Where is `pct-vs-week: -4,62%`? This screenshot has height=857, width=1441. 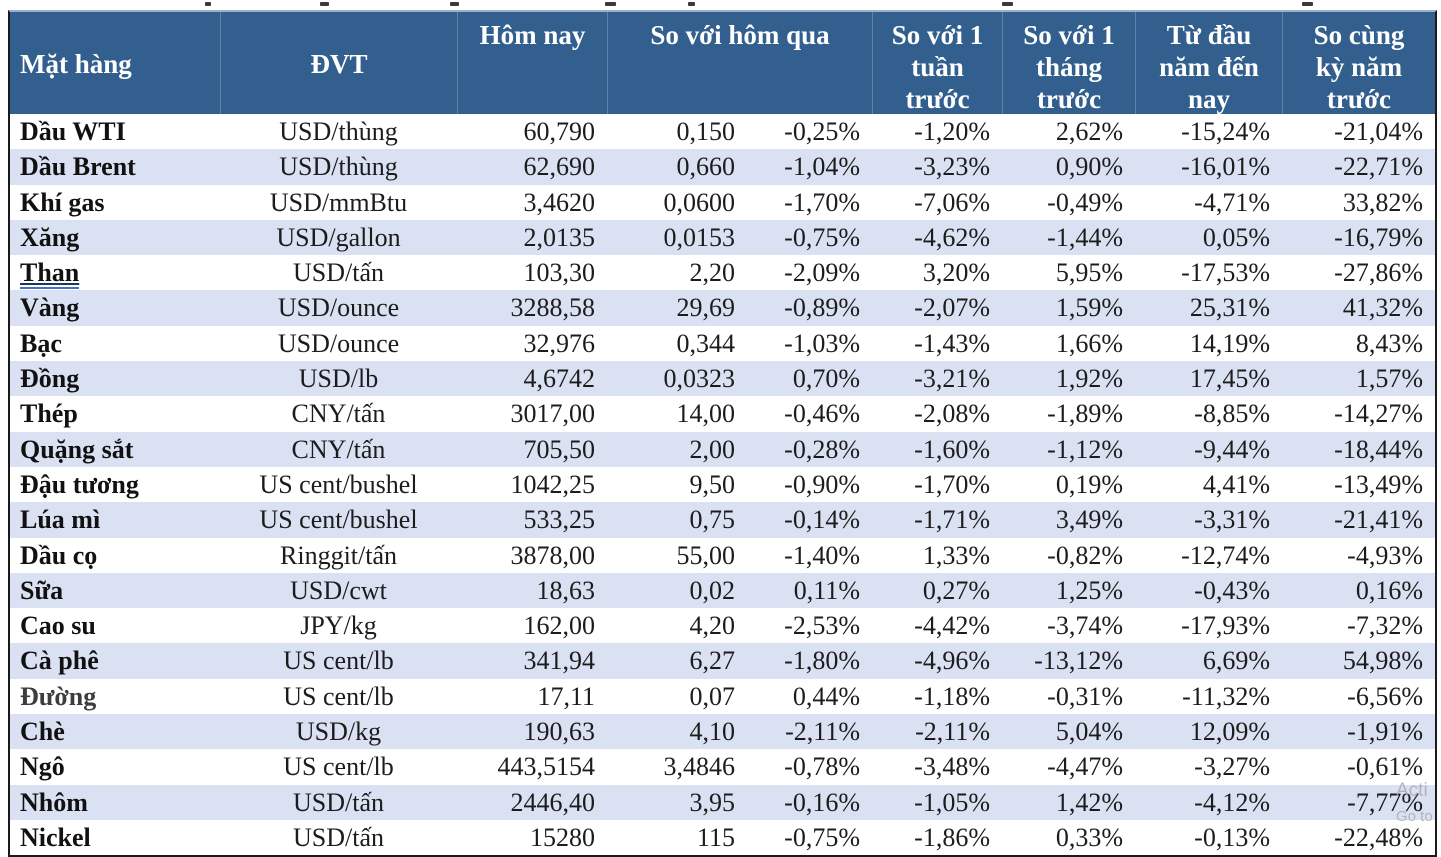 pct-vs-week: -4,62% is located at coordinates (952, 237).